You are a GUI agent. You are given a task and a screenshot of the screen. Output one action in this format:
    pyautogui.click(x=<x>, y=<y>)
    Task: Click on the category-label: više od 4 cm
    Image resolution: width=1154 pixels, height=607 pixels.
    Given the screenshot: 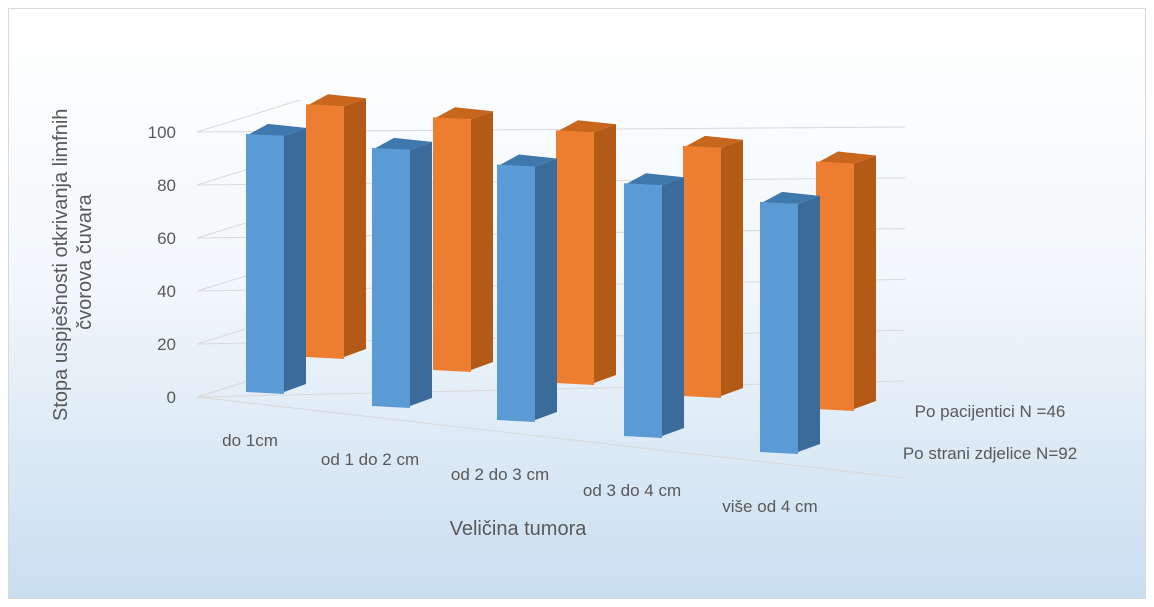 What is the action you would take?
    pyautogui.click(x=769, y=506)
    